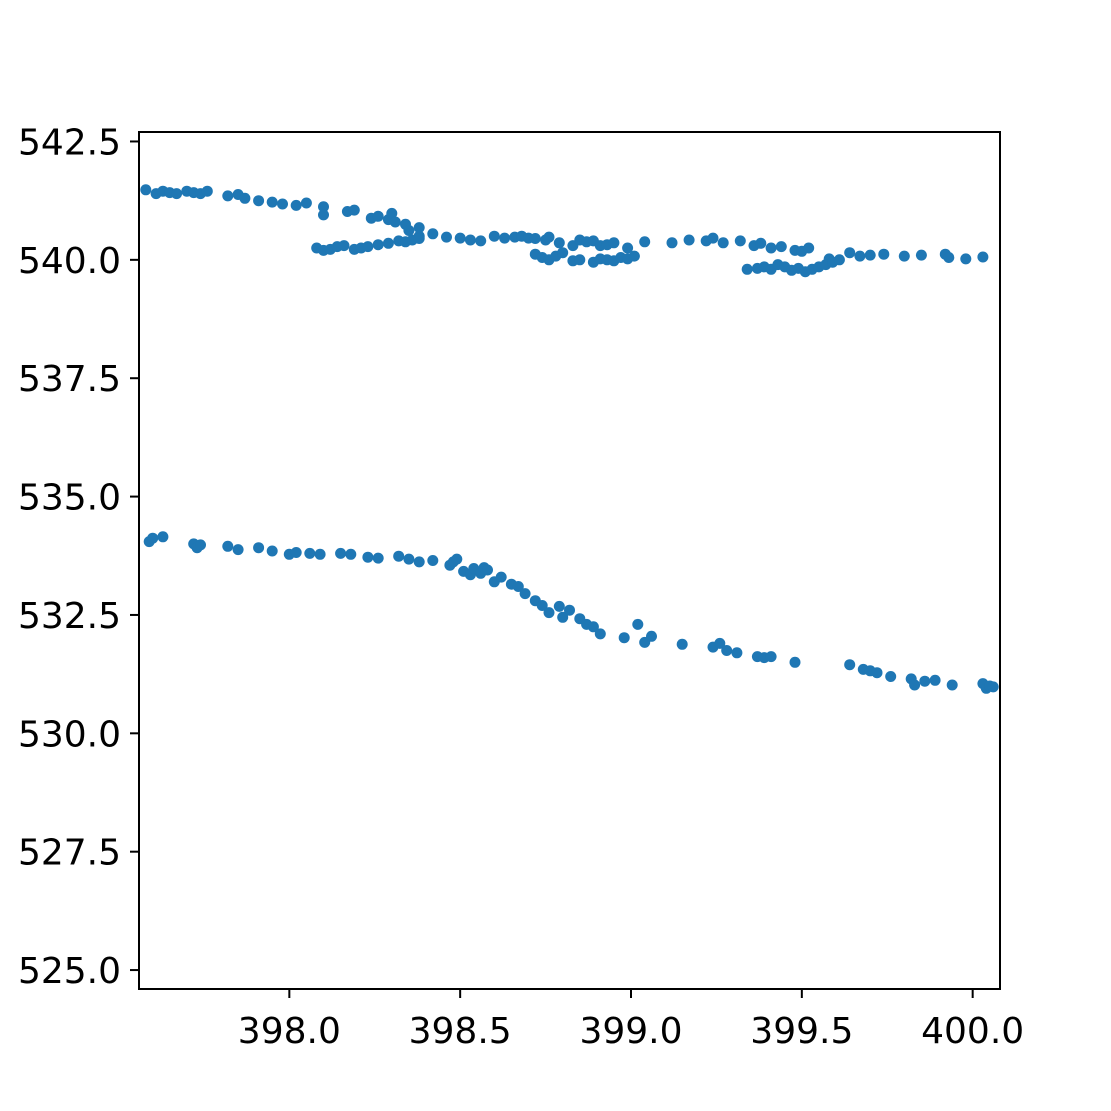 This screenshot has width=1111, height=1111. What do you see at coordinates (630, 1031) in the screenshot?
I see `x-tick-label: 399.0` at bounding box center [630, 1031].